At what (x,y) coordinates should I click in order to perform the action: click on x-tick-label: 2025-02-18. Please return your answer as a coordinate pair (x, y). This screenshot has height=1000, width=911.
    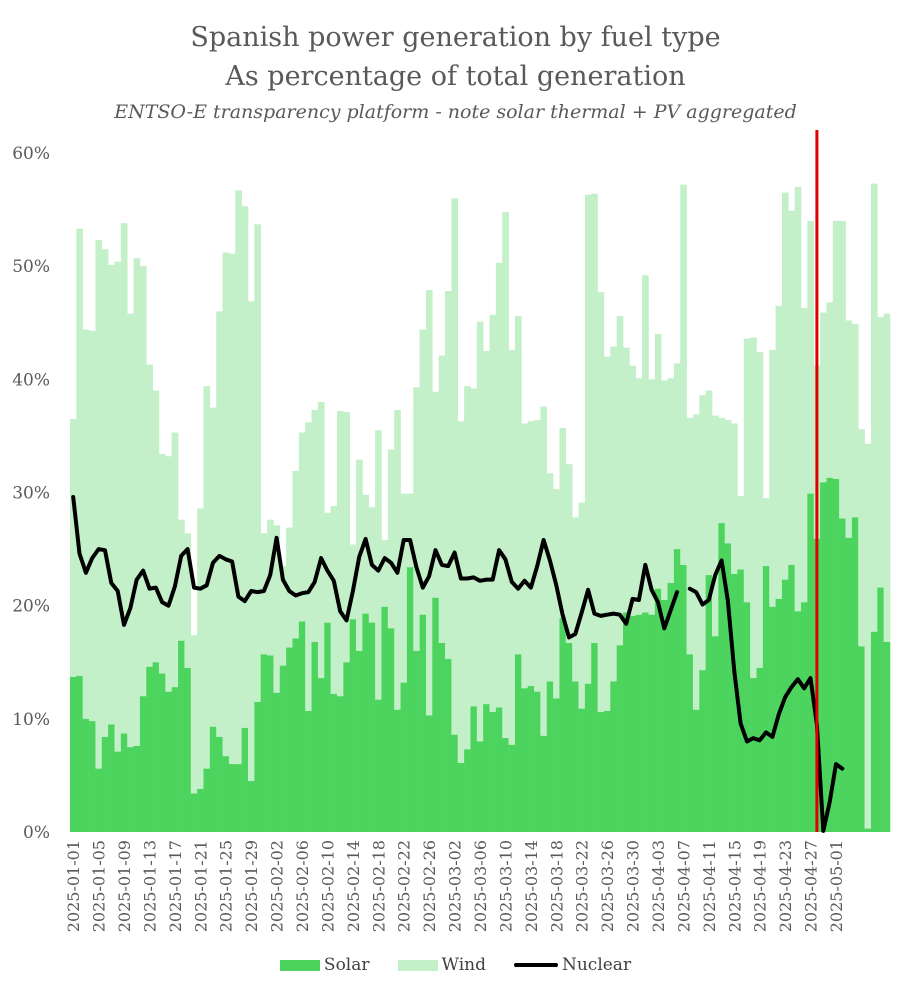
    Looking at the image, I should click on (378, 886).